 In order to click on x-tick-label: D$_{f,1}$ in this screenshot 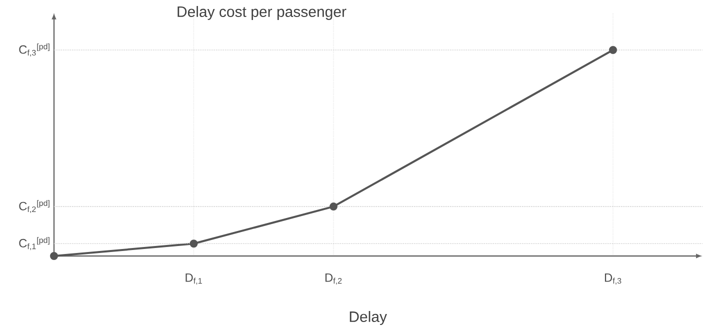, I will do `click(194, 279)`.